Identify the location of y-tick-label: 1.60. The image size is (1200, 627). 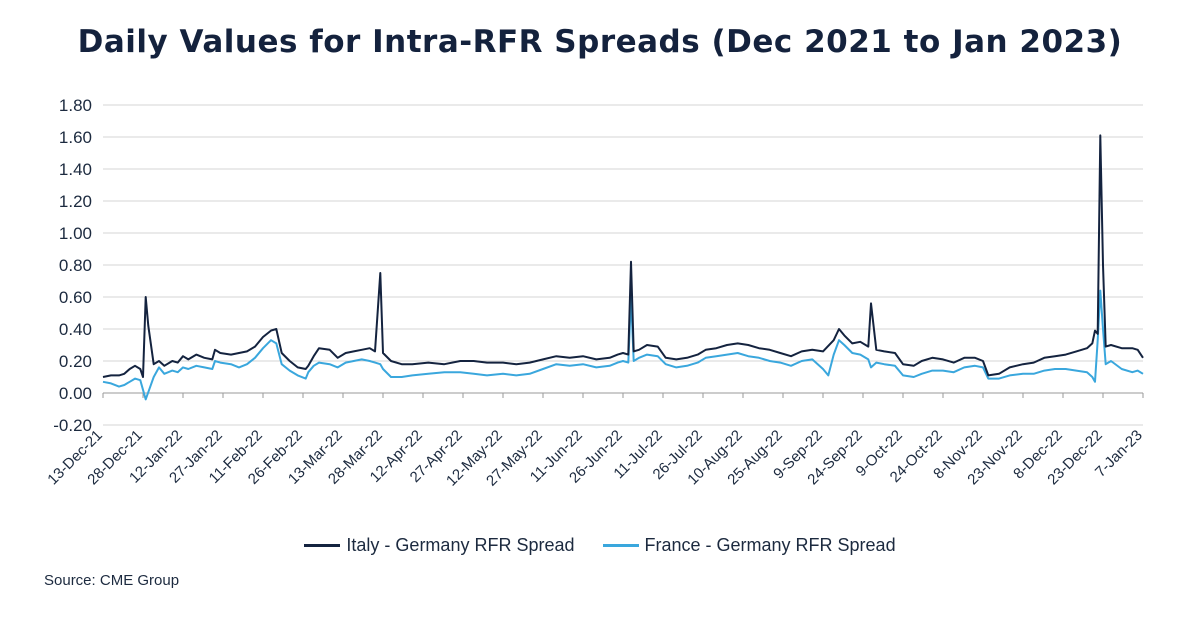
(75, 137).